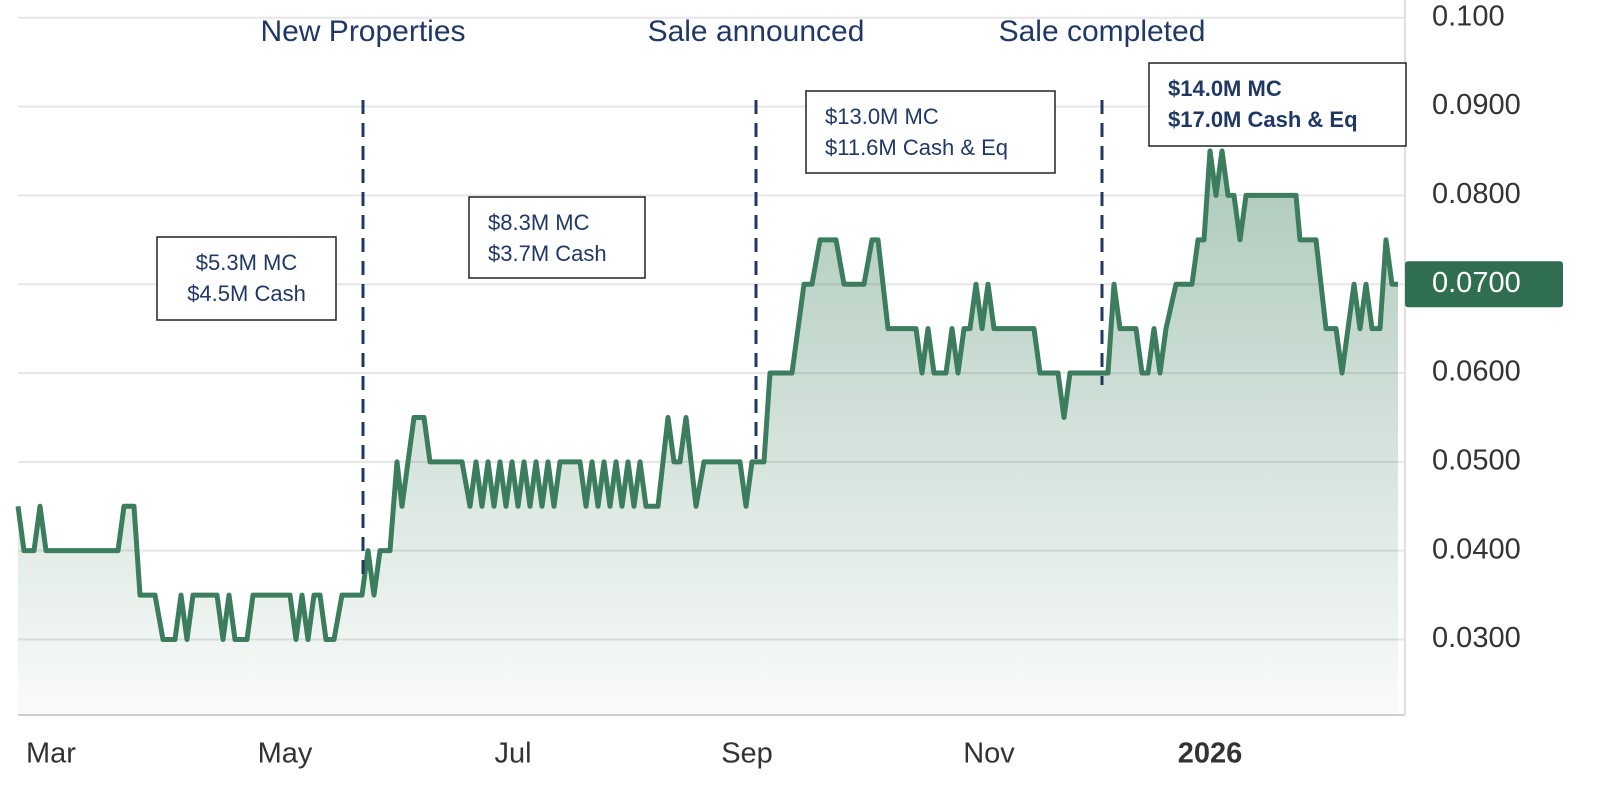 Image resolution: width=1603 pixels, height=789 pixels. Describe the element at coordinates (1263, 119) in the screenshot. I see `annotation-text: $17.0M Cash & Eq` at that location.